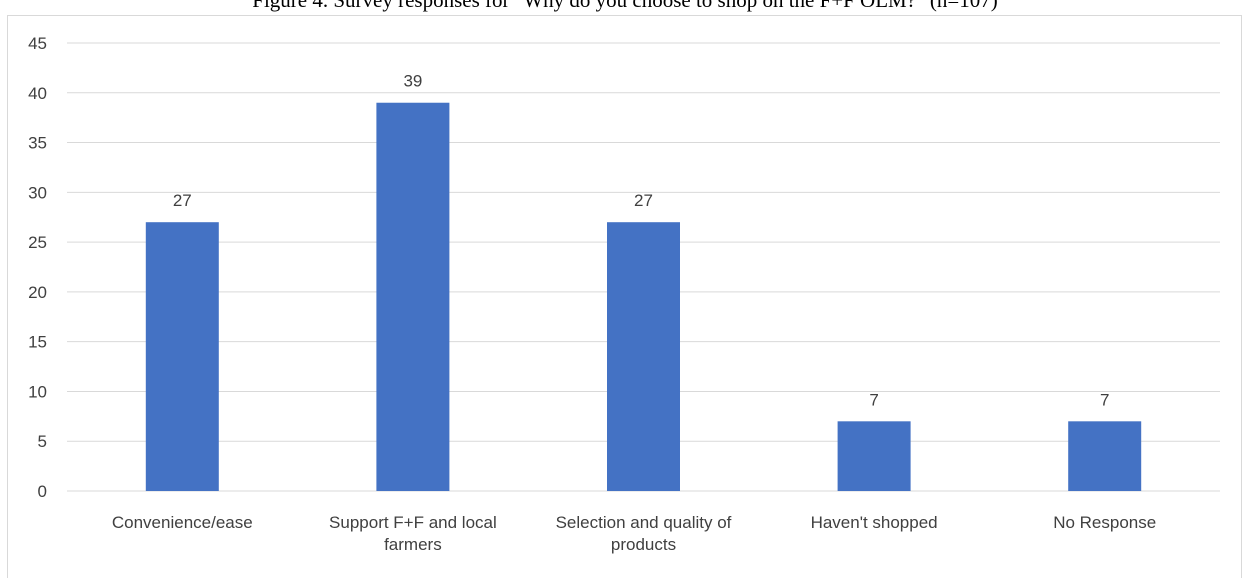 The image size is (1250, 578). Describe the element at coordinates (182, 200) in the screenshot. I see `data-label-0: 27` at that location.